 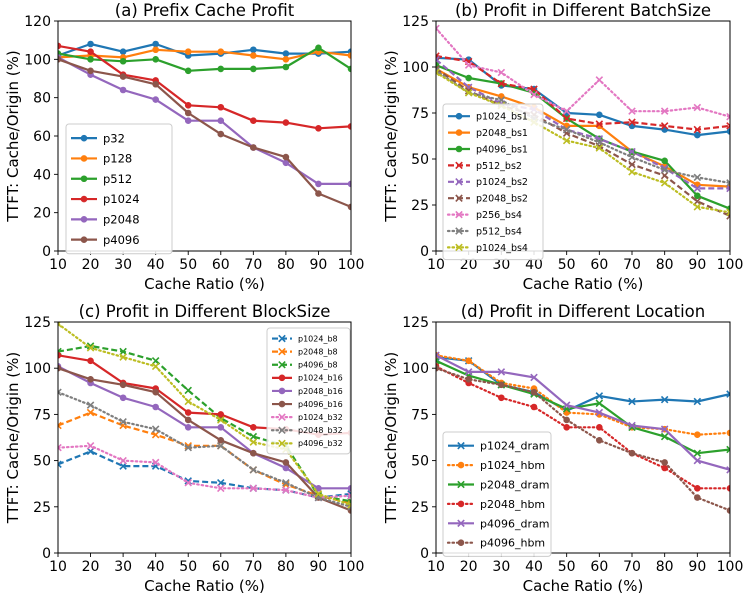 I want to click on y-tick-label: 50, so click(x=420, y=160).